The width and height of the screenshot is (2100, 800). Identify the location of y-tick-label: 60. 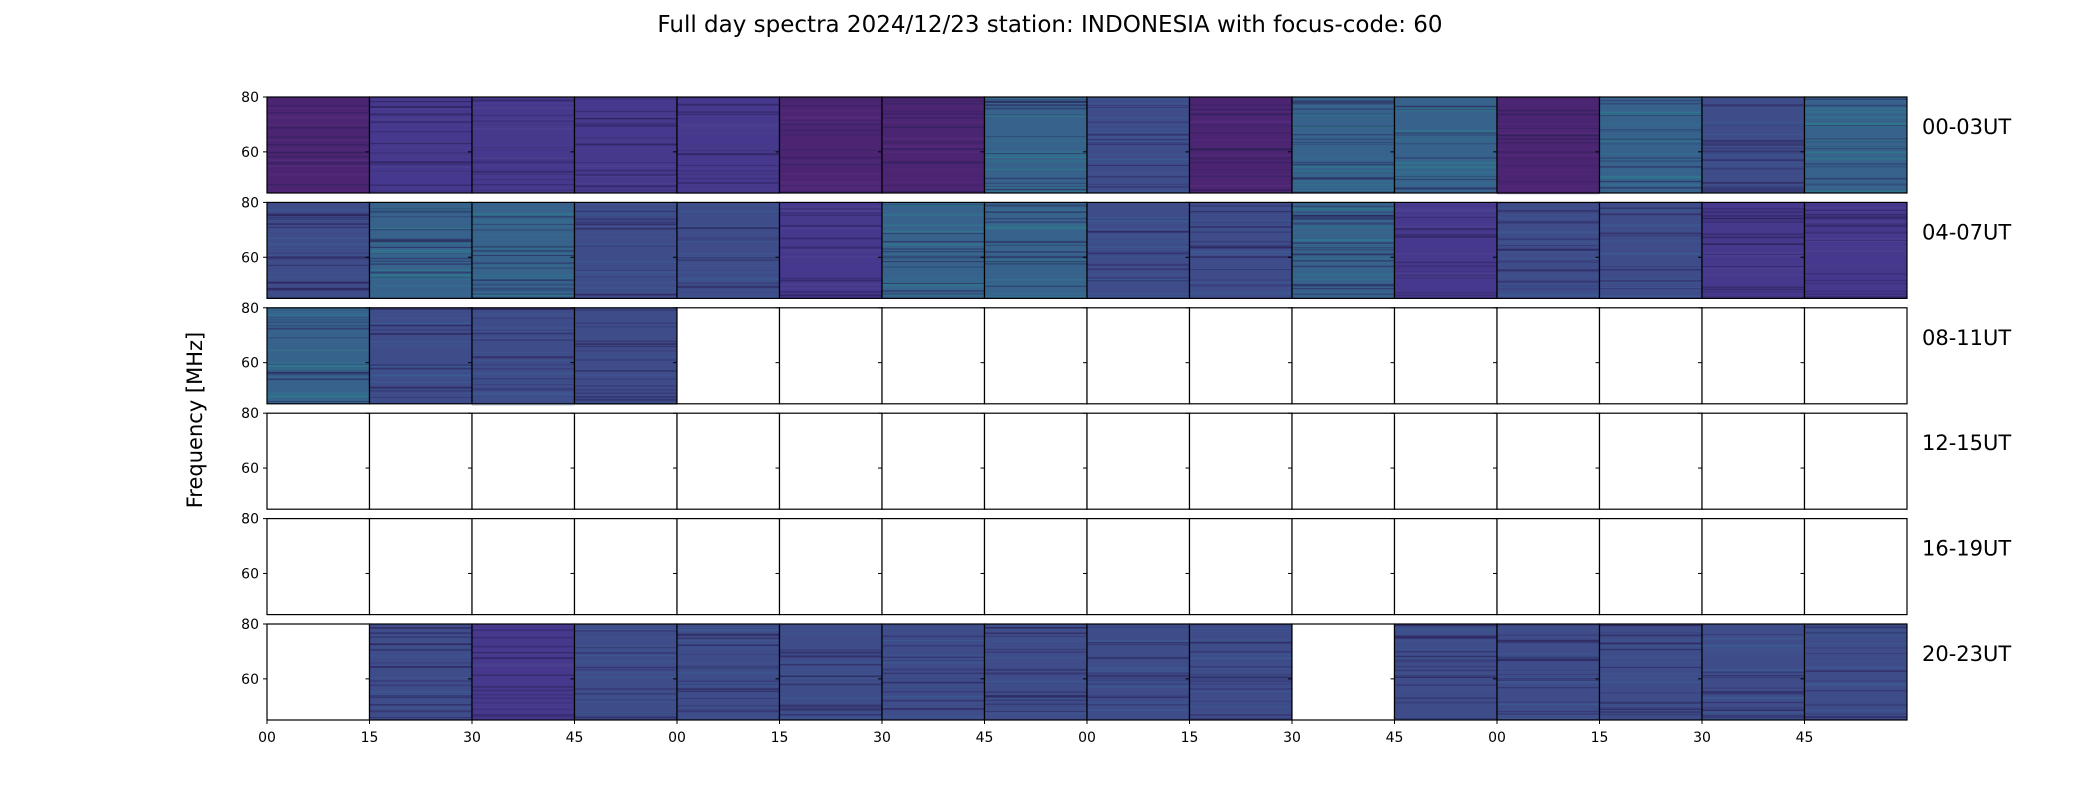
(250, 364).